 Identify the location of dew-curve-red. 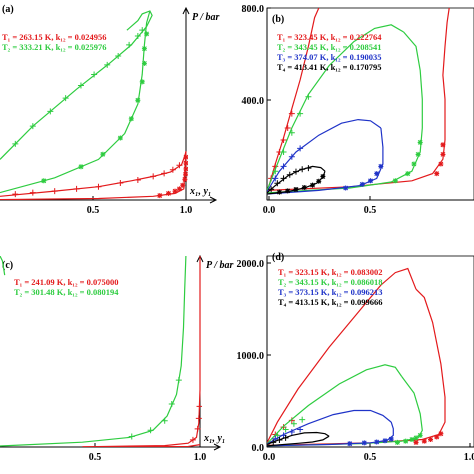
(358, 99).